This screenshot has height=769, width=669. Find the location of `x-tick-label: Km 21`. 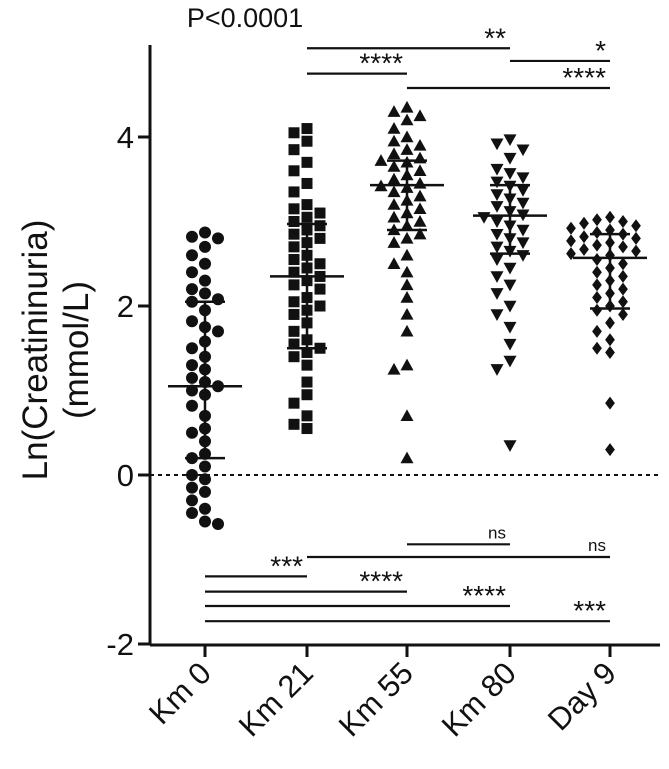

x-tick-label: Km 21 is located at coordinates (276, 699).